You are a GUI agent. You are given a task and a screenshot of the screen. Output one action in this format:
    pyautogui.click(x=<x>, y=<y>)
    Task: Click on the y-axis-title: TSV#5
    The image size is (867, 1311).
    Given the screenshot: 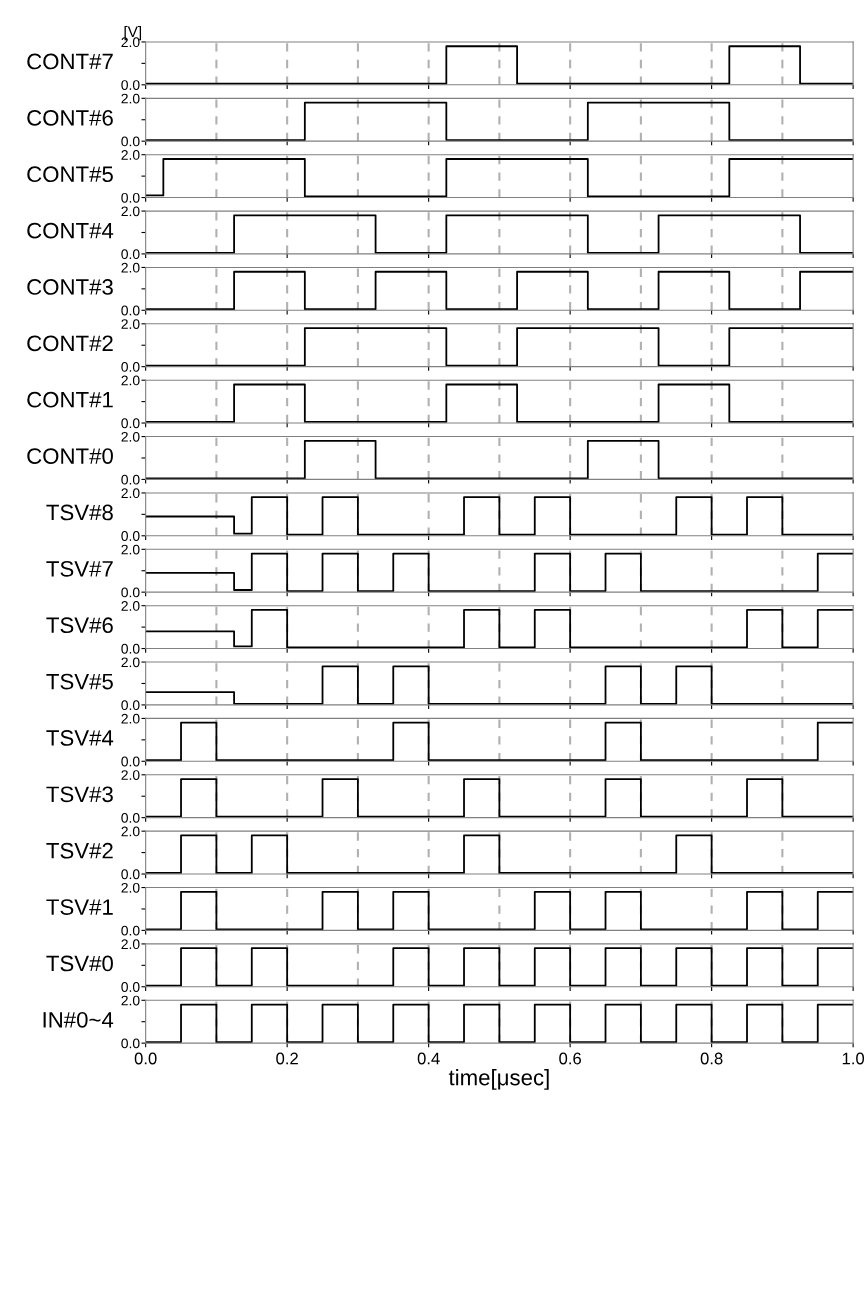 What is the action you would take?
    pyautogui.click(x=79, y=681)
    